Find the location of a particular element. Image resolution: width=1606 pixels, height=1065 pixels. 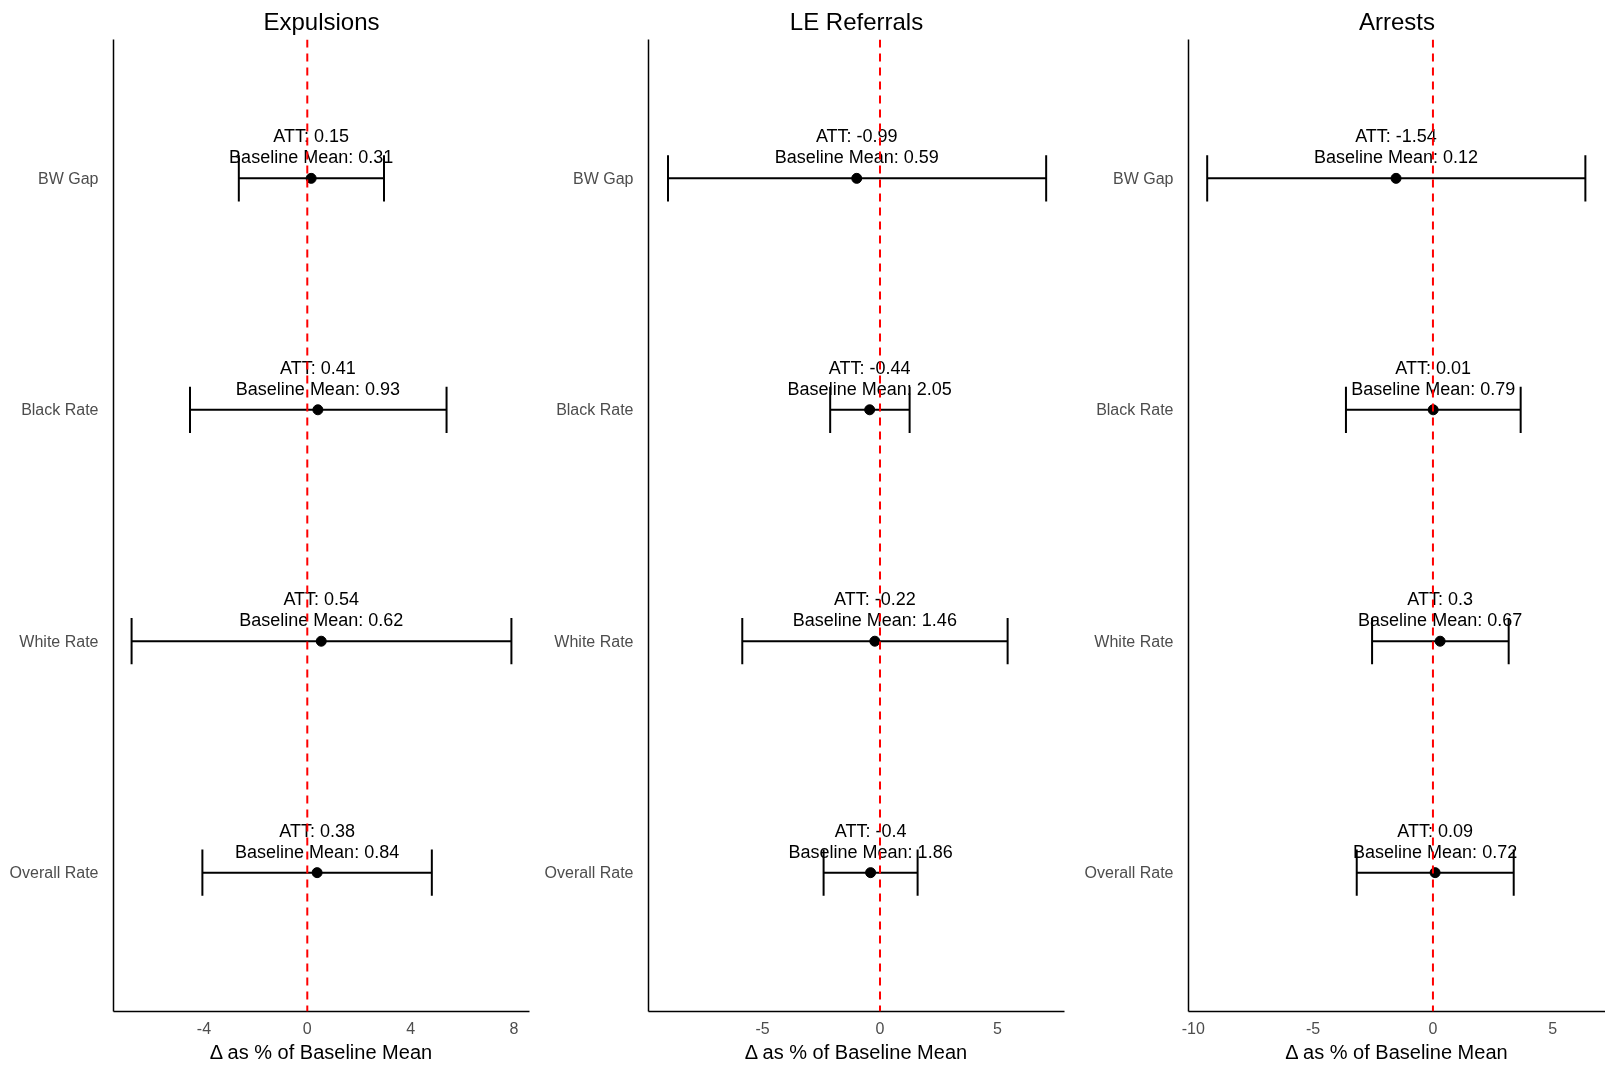

annotation: ATT: -1.54 Baseline Mean: 0.12 is located at coordinates (1396, 147).